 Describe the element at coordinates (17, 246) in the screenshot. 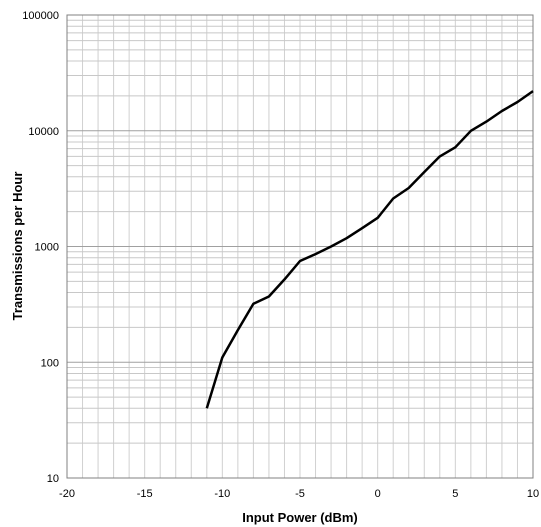

I see `y-axis-title: Transmissions per Hour` at that location.